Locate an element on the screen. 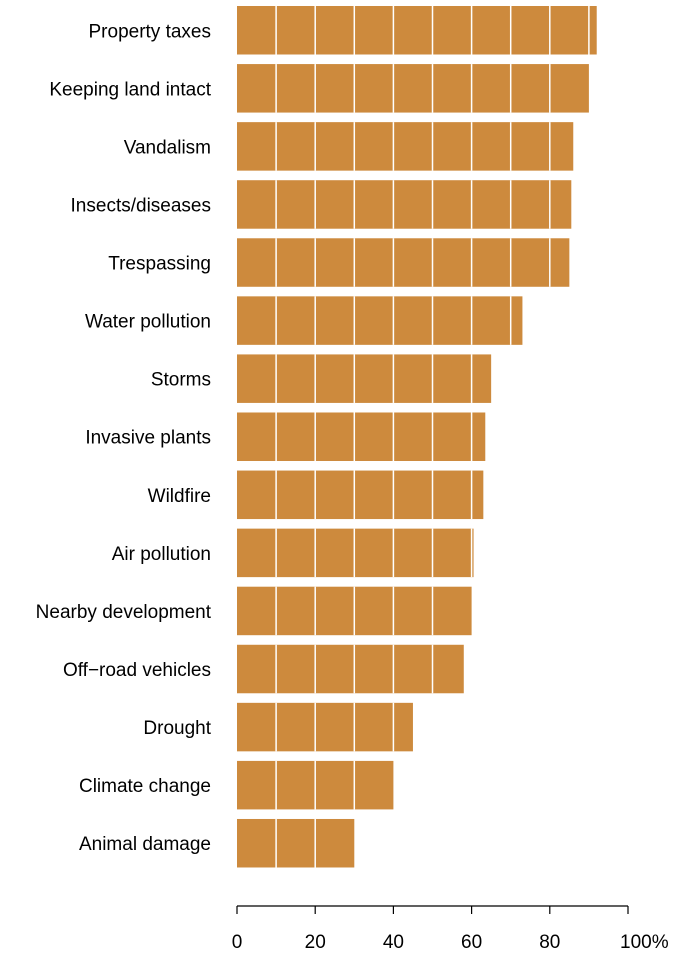 The width and height of the screenshot is (673, 953). category-label: Insects/diseases is located at coordinates (141, 205).